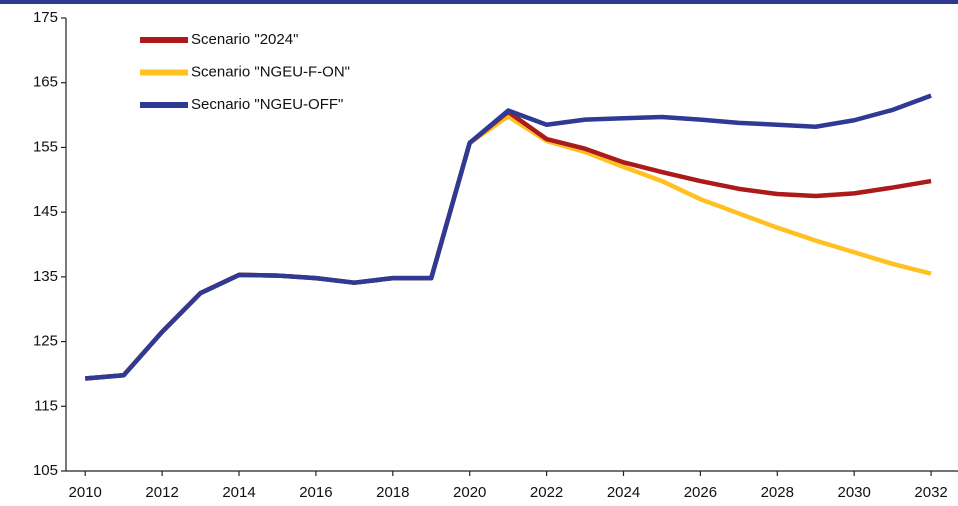 The image size is (958, 506). Describe the element at coordinates (469, 492) in the screenshot. I see `x-tick-label: 2020` at that location.